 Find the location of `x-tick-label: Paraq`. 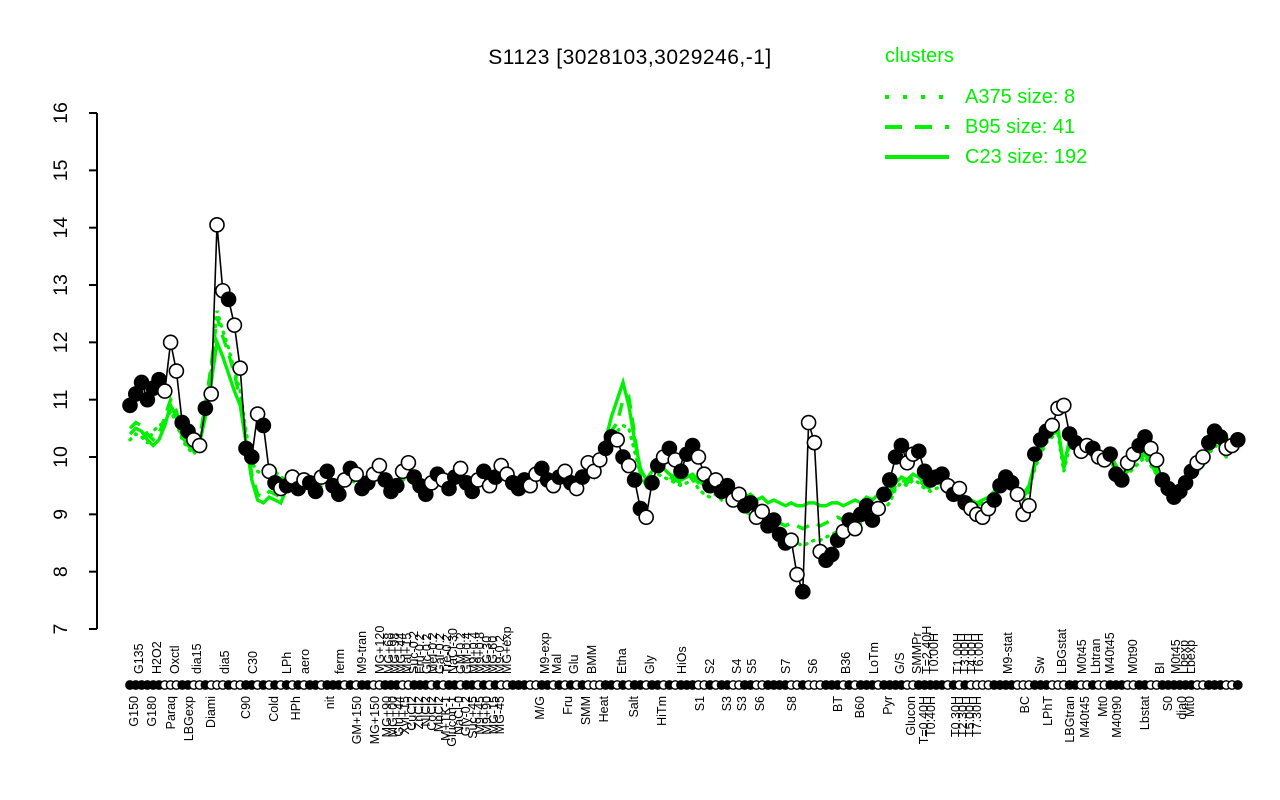

x-tick-label: Paraq is located at coordinates (171, 712).